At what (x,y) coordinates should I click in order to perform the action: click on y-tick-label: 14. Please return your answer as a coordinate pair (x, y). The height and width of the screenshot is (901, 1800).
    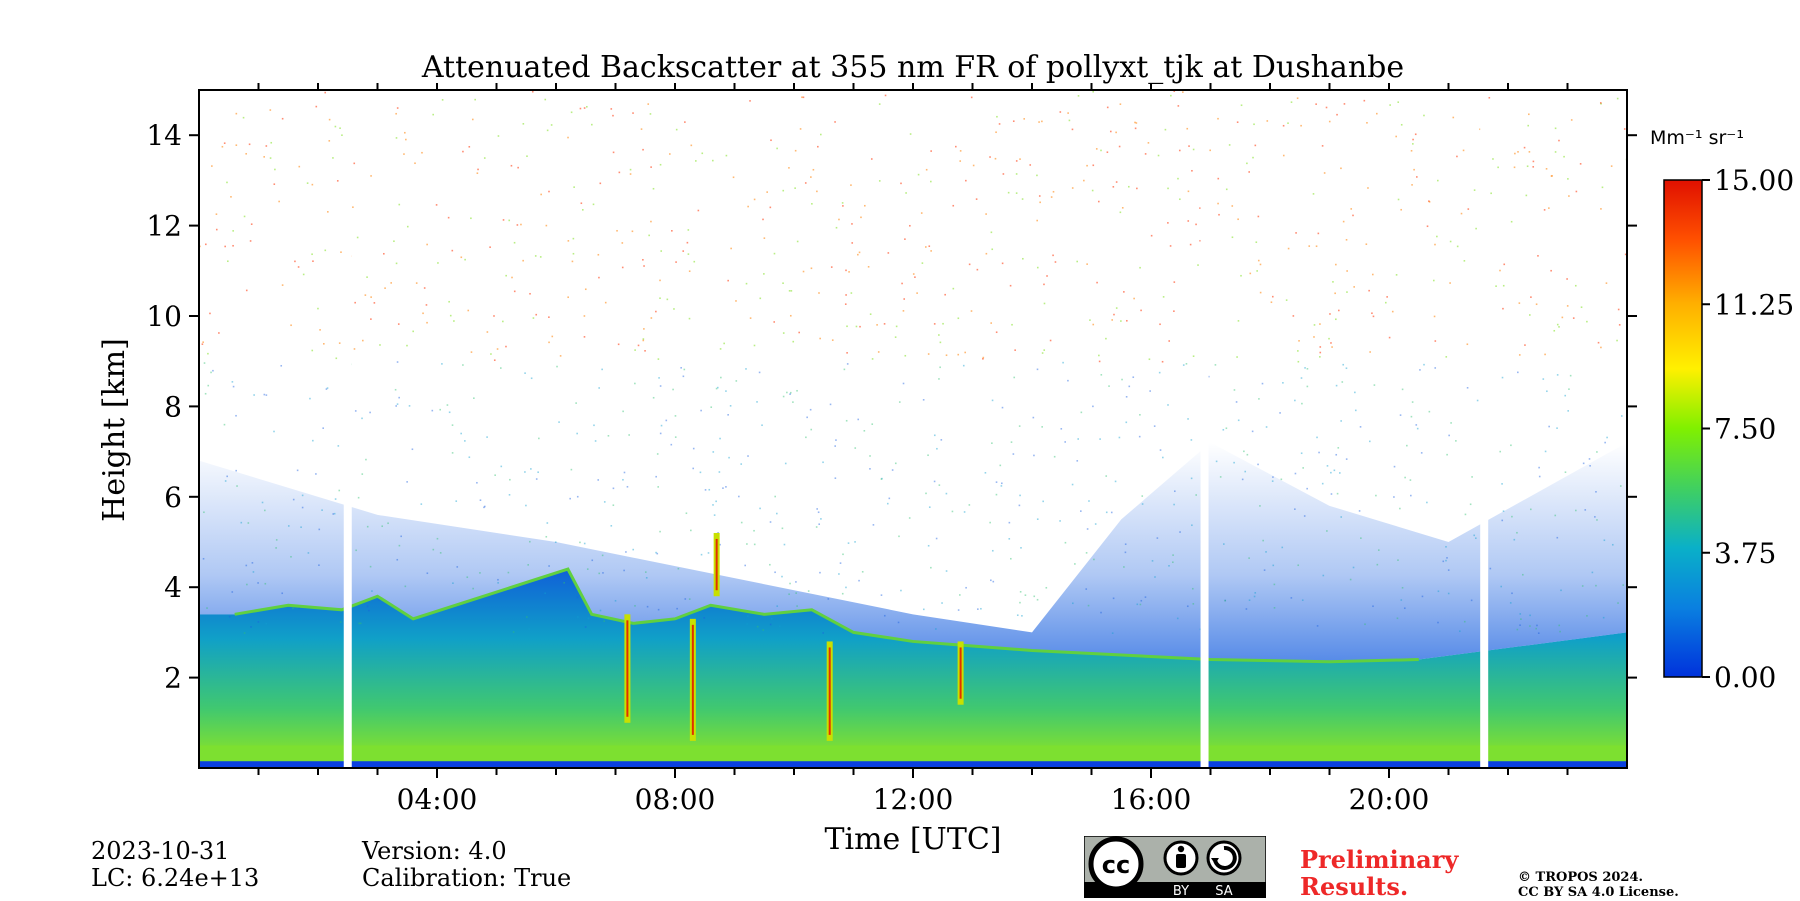
    Looking at the image, I should click on (164, 135).